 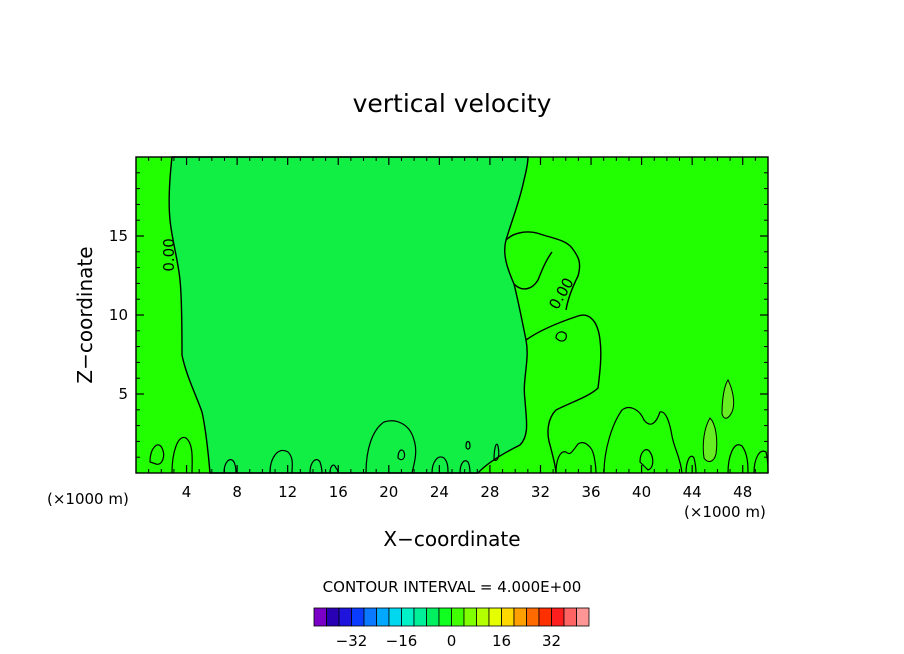 What do you see at coordinates (452, 587) in the screenshot?
I see `contour-interval-text: CONTOUR INTERVAL = 4.000E+00` at bounding box center [452, 587].